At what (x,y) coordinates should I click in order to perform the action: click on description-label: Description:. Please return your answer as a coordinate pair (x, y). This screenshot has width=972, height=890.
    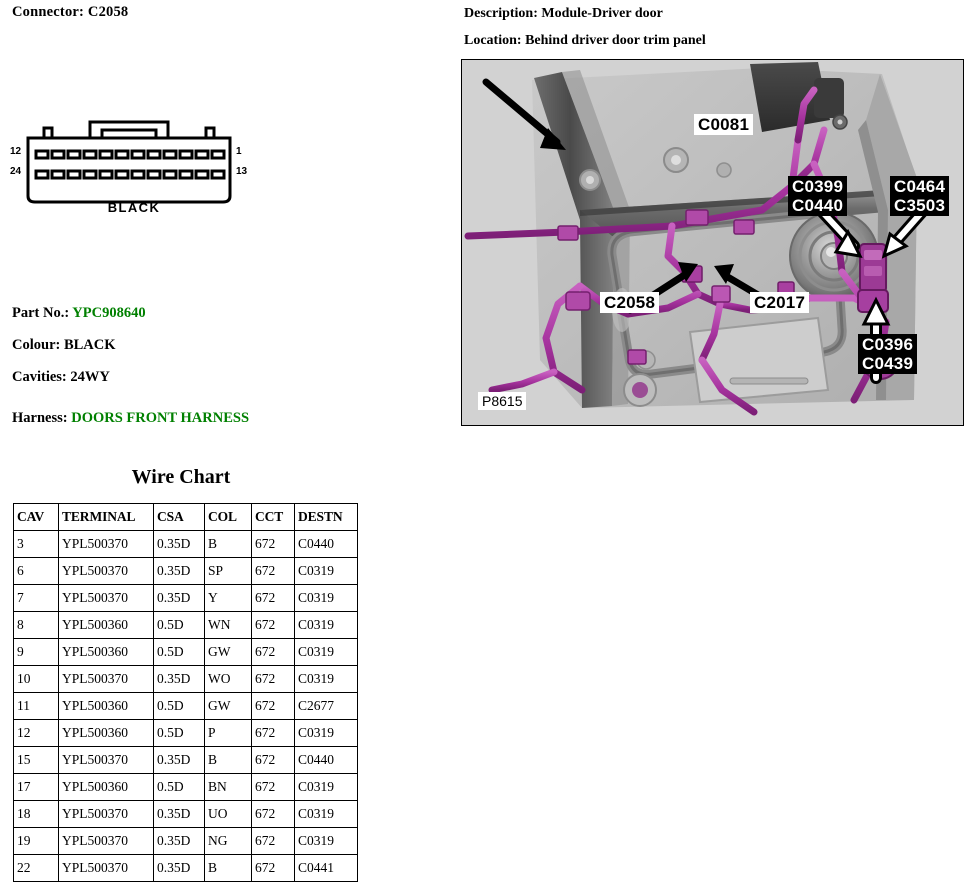
    Looking at the image, I should click on (501, 13).